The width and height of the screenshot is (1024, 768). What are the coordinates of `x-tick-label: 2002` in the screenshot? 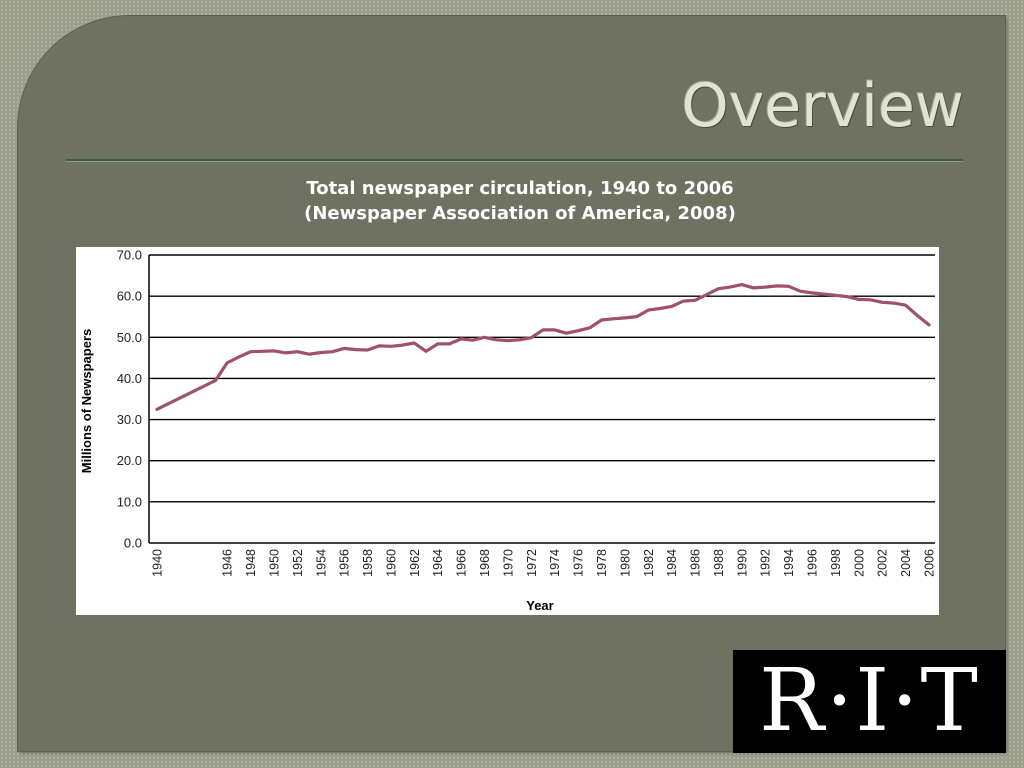 It's located at (883, 563).